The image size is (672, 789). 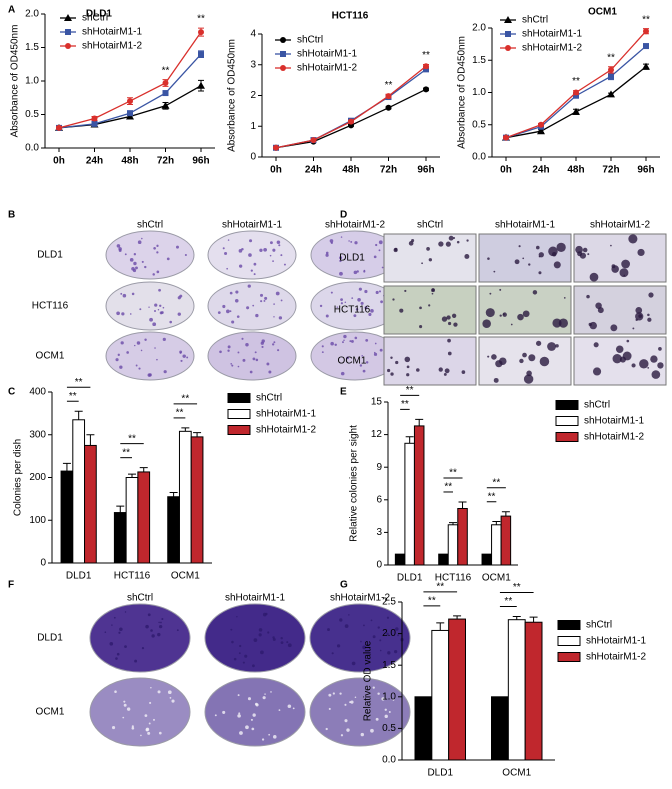 I want to click on x-tick-label: 48h, so click(x=575, y=170).